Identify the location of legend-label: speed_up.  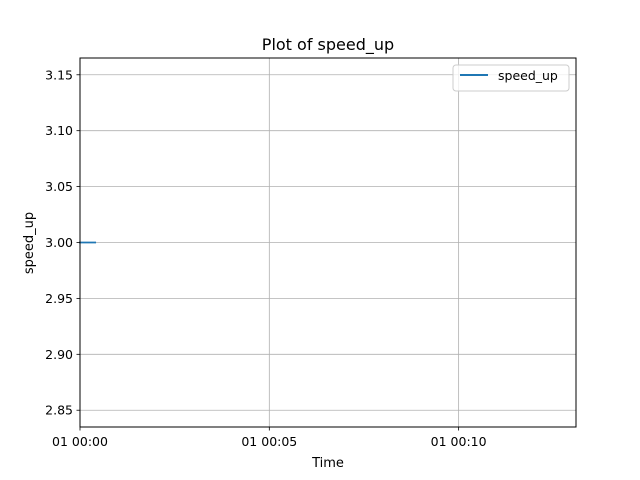
(528, 75).